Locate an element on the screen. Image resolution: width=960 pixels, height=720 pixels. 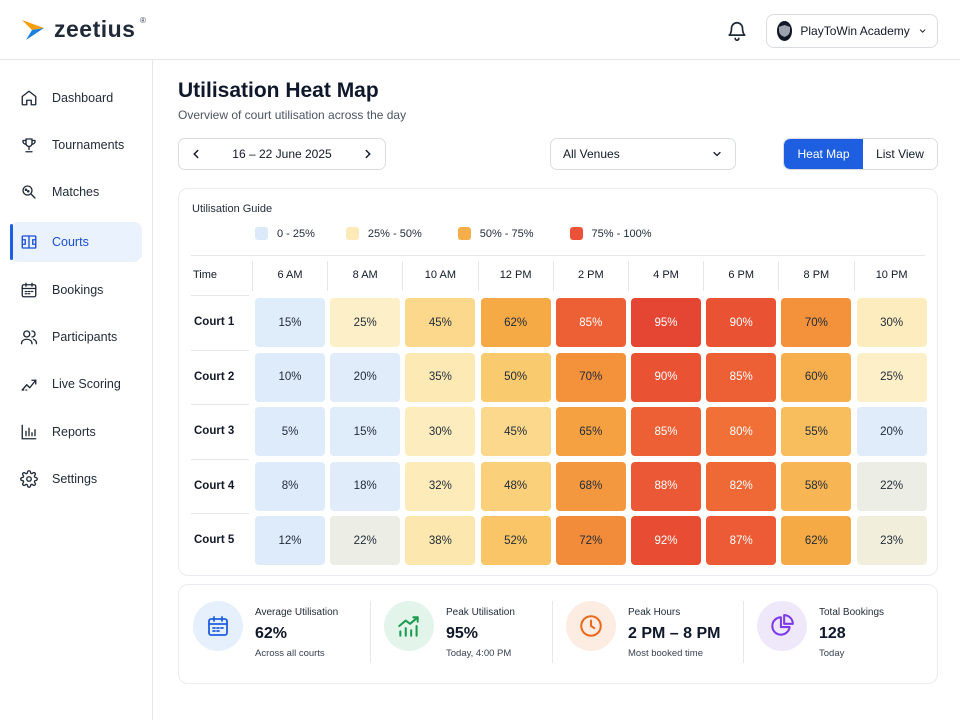
stat-item: Average Utilisation 62% Across all courts is located at coordinates (278, 635).